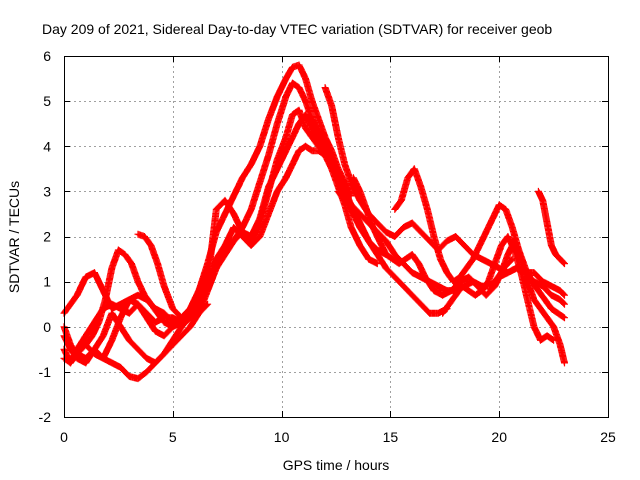 This screenshot has width=640, height=480. Describe the element at coordinates (47, 146) in the screenshot. I see `y-tick-label: 4` at that location.